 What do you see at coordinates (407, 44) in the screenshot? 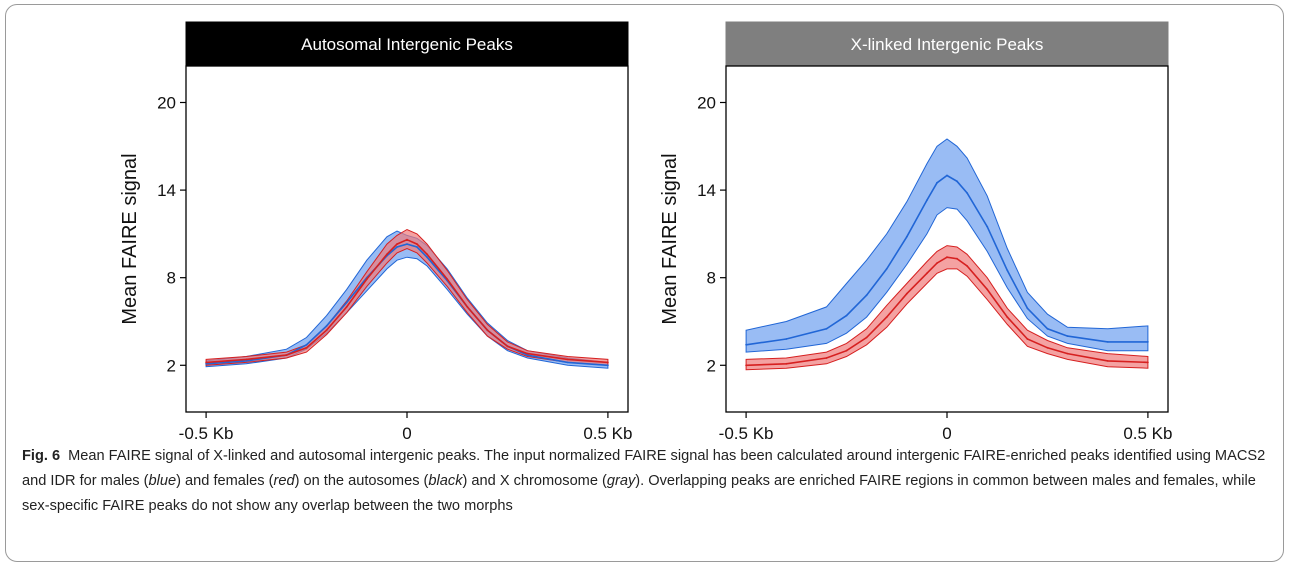
I see `chart-title: Autosomal Intergenic Peaks` at bounding box center [407, 44].